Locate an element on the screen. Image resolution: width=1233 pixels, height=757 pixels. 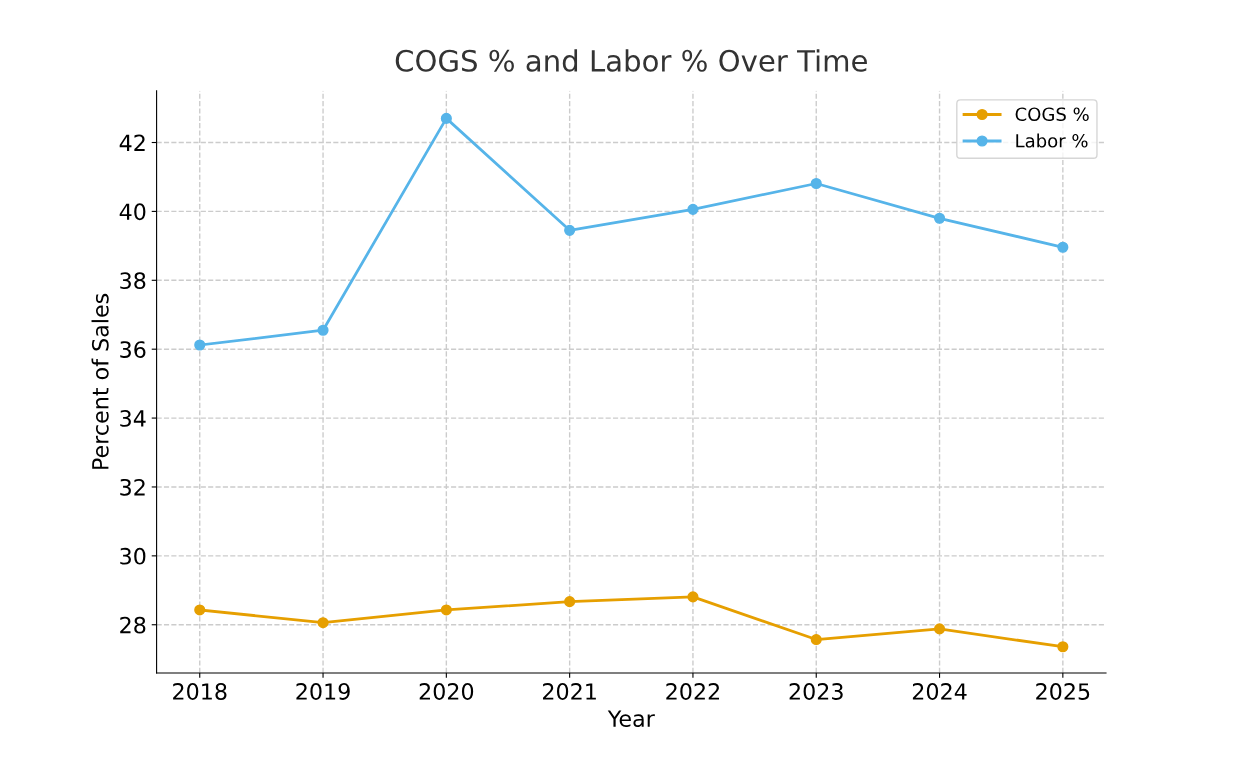
x-tick-label: 2025 is located at coordinates (1063, 691).